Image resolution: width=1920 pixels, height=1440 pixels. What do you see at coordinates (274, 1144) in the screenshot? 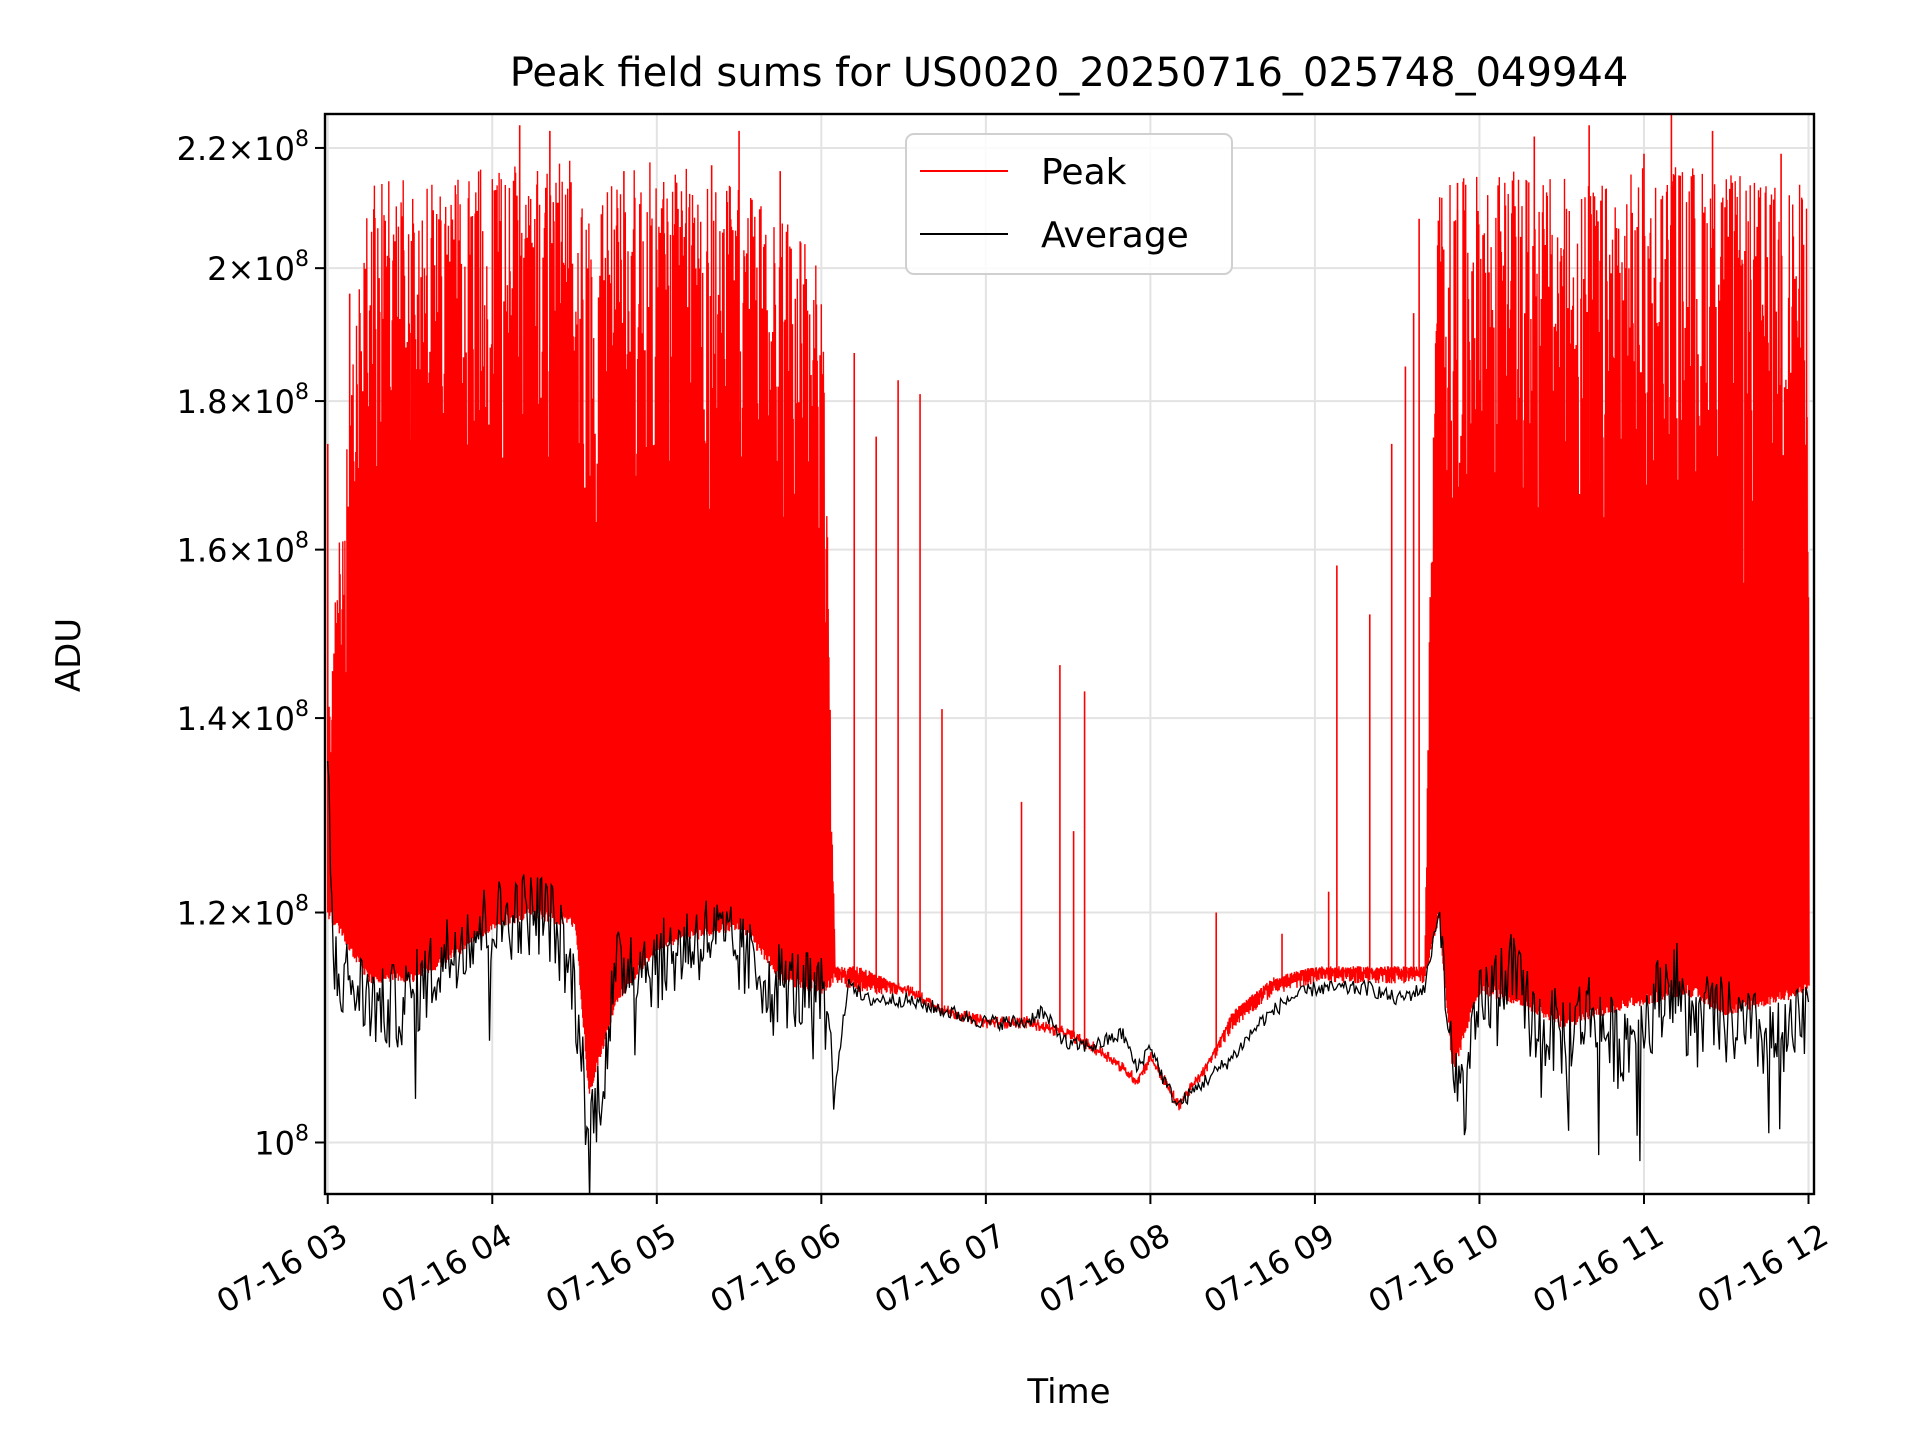
I see `y-tick-base: 10` at bounding box center [274, 1144].